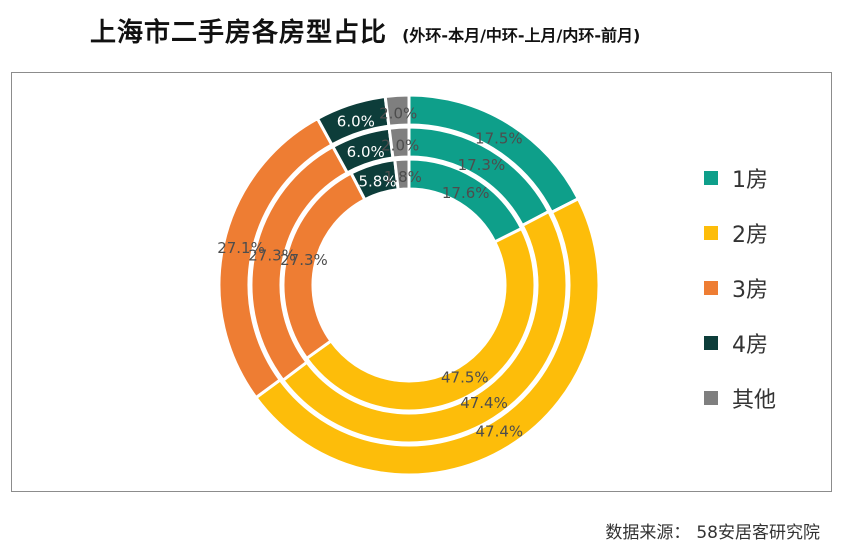 This screenshot has height=546, width=856. I want to click on legend-label: 其他, so click(754, 400).